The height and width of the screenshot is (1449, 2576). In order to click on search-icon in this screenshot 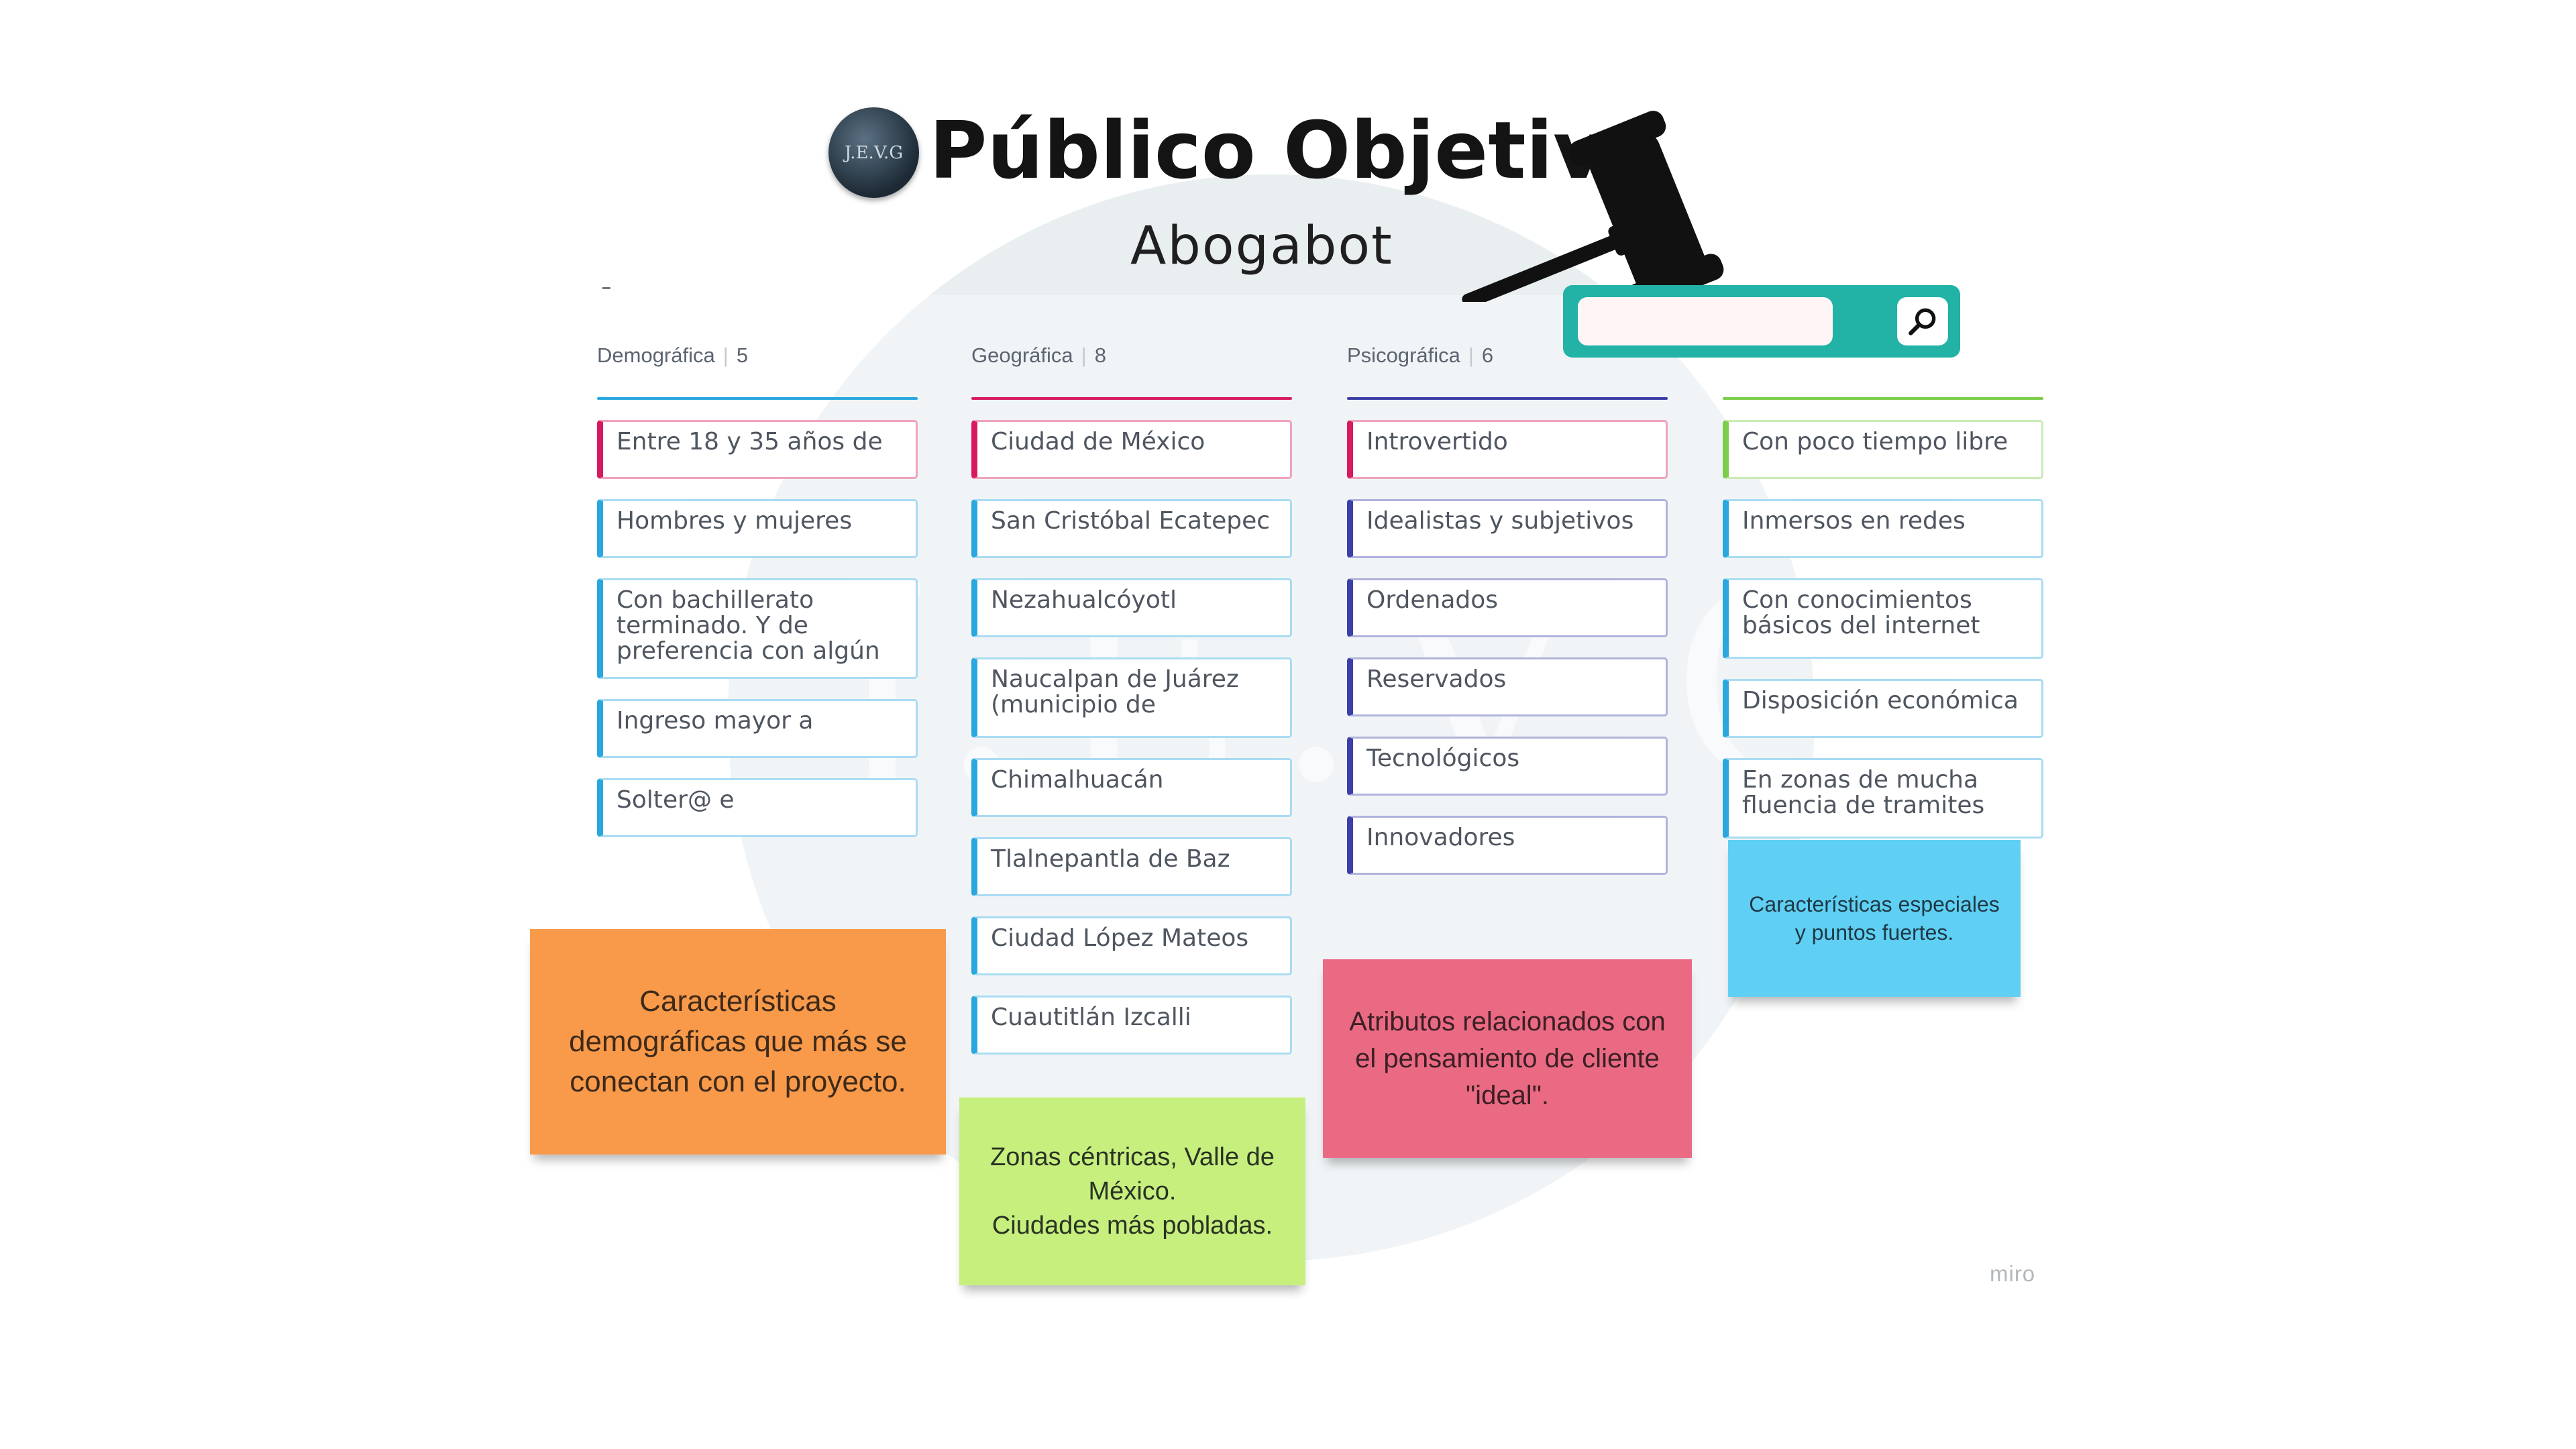, I will do `click(1922, 321)`.